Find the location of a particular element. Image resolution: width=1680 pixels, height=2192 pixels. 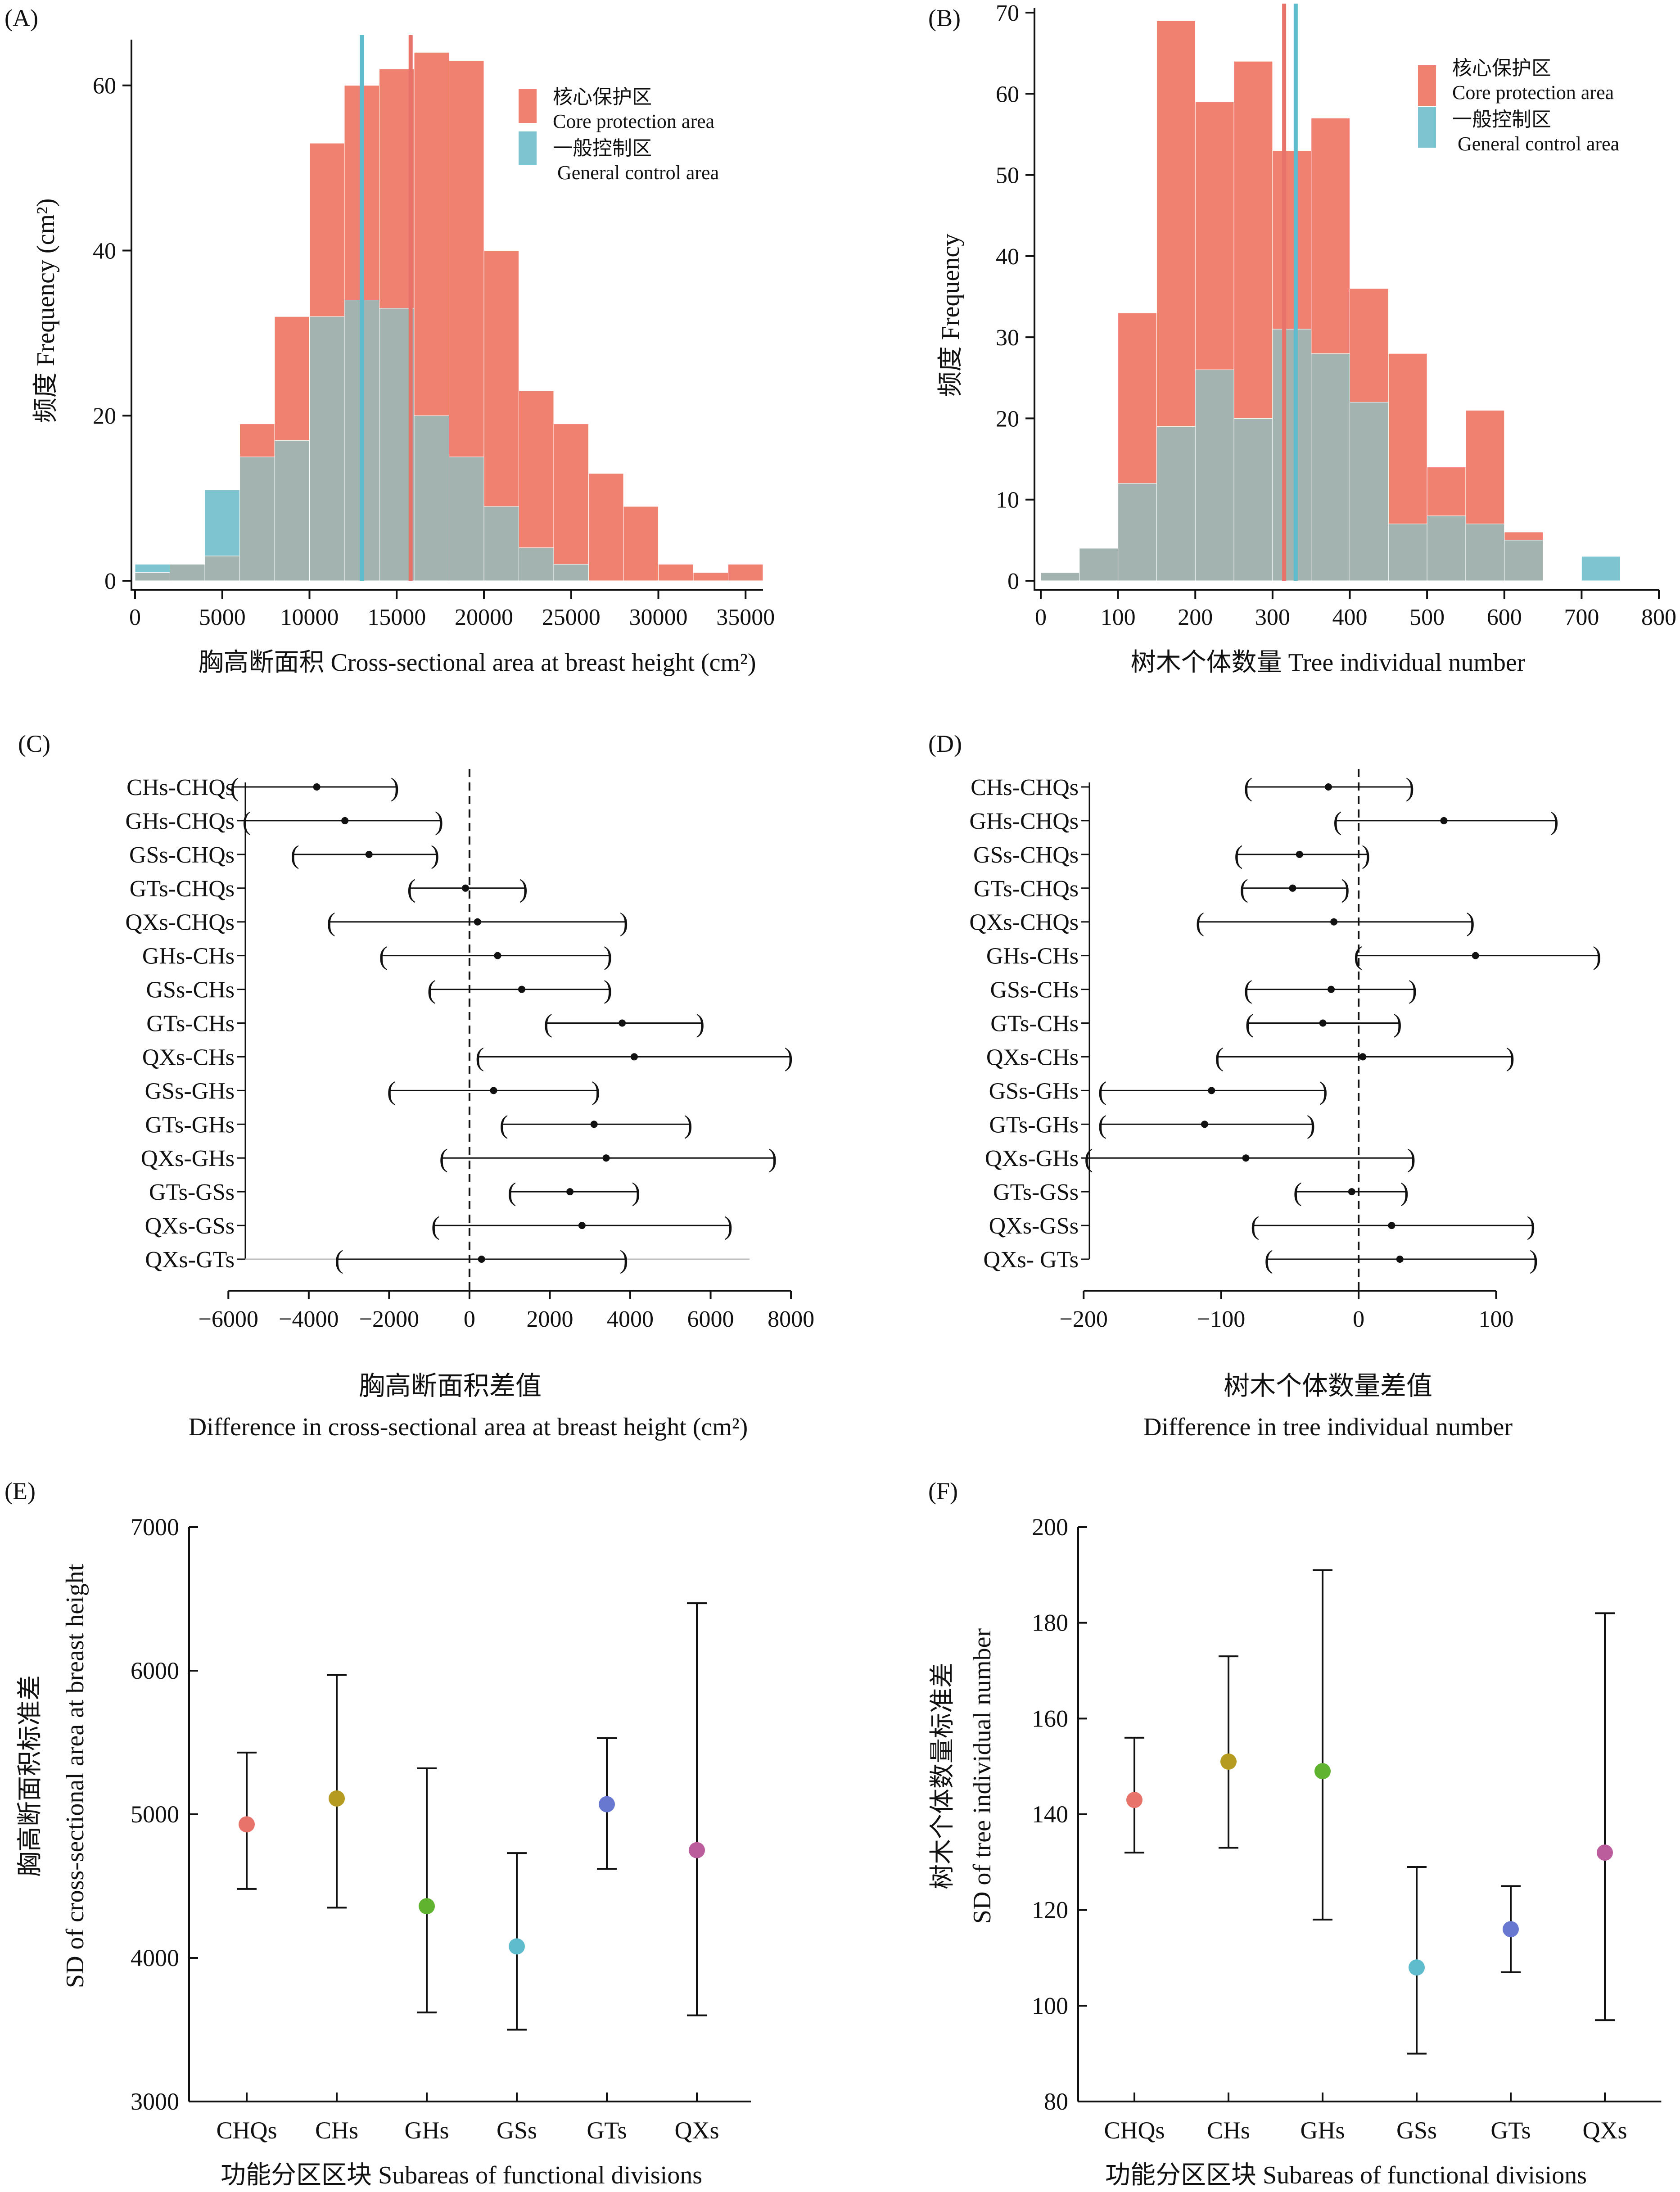

y-tick-label: 10 is located at coordinates (1007, 500).